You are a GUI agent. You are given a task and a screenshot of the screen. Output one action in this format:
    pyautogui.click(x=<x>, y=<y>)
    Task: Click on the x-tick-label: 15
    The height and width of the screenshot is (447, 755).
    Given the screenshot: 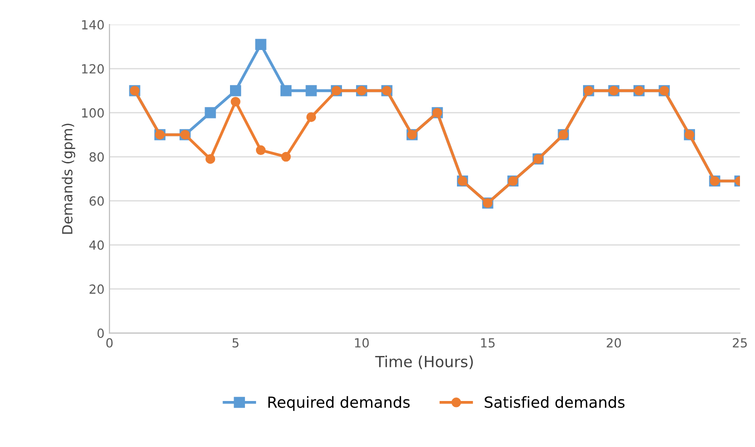 What is the action you would take?
    pyautogui.click(x=488, y=343)
    